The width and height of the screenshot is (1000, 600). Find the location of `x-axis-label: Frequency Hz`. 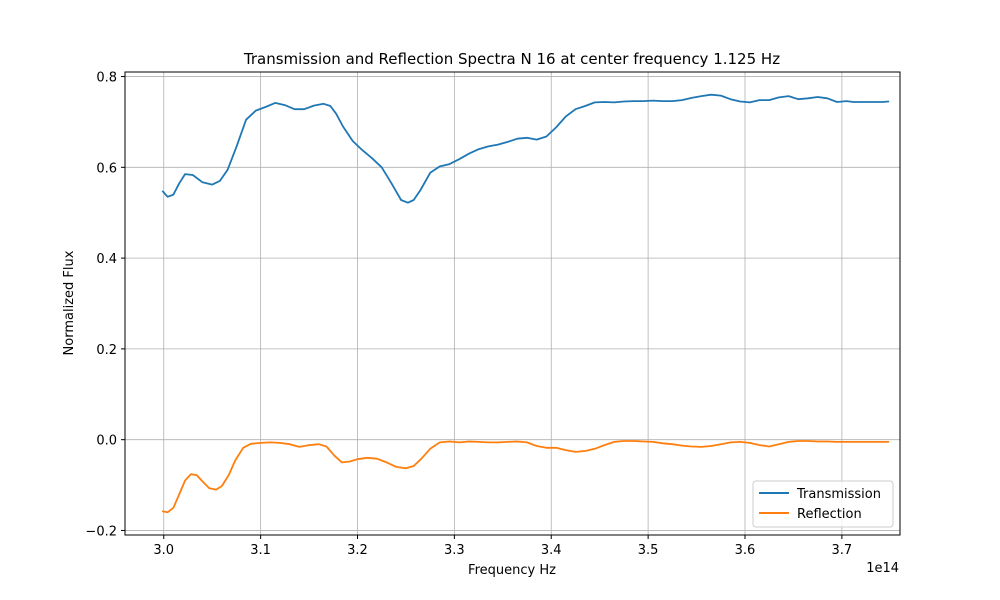

x-axis-label: Frequency Hz is located at coordinates (512, 570).